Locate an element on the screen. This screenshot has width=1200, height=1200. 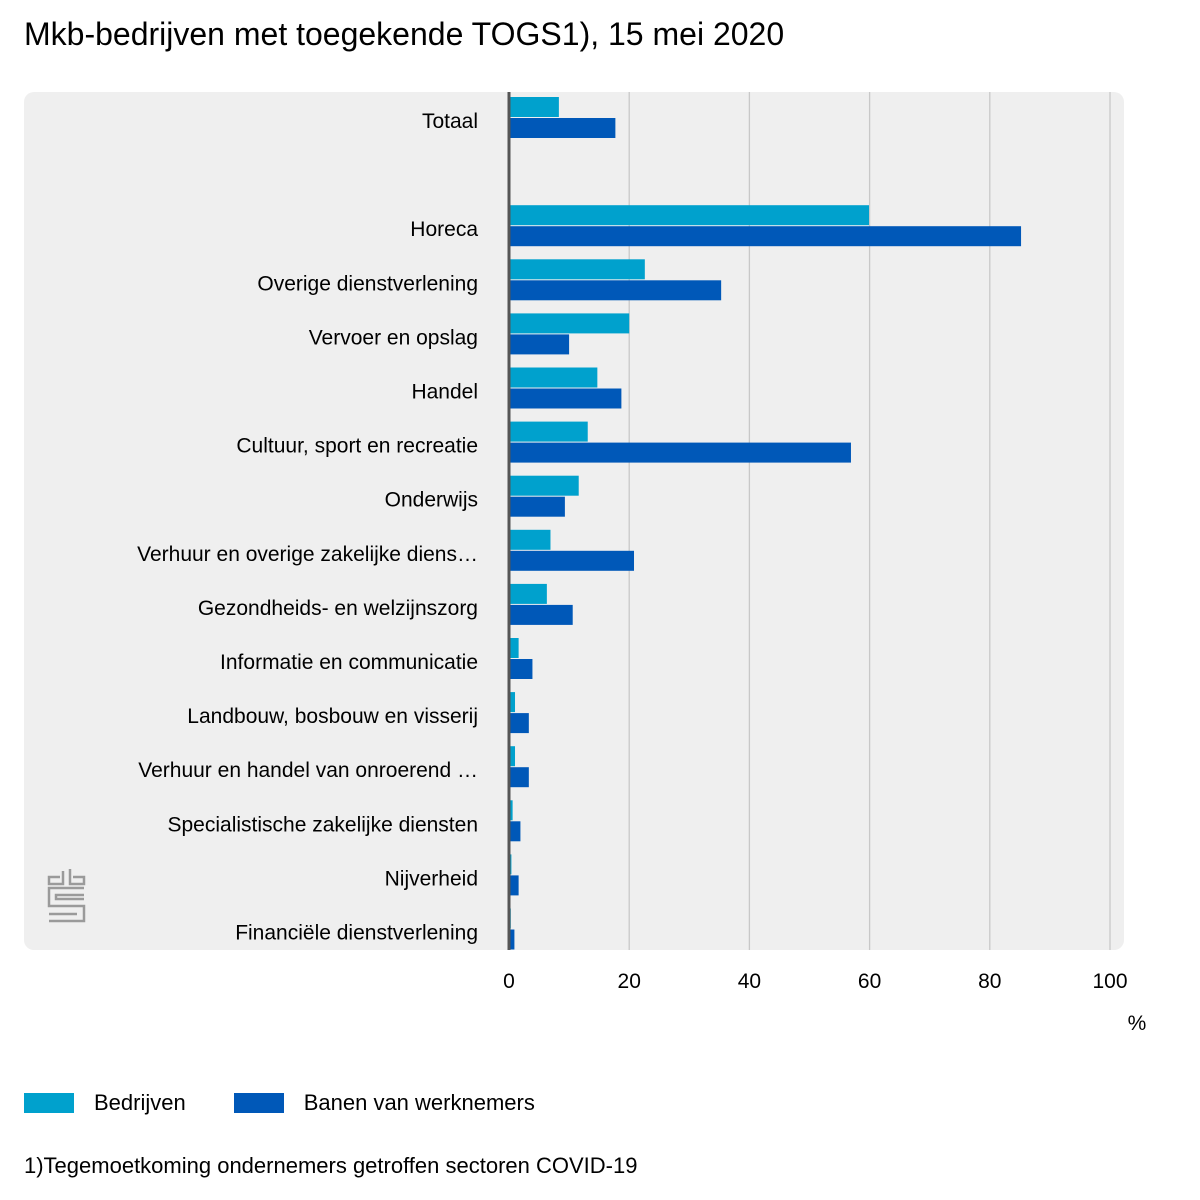
cbs-logo-icon is located at coordinates (66, 896).